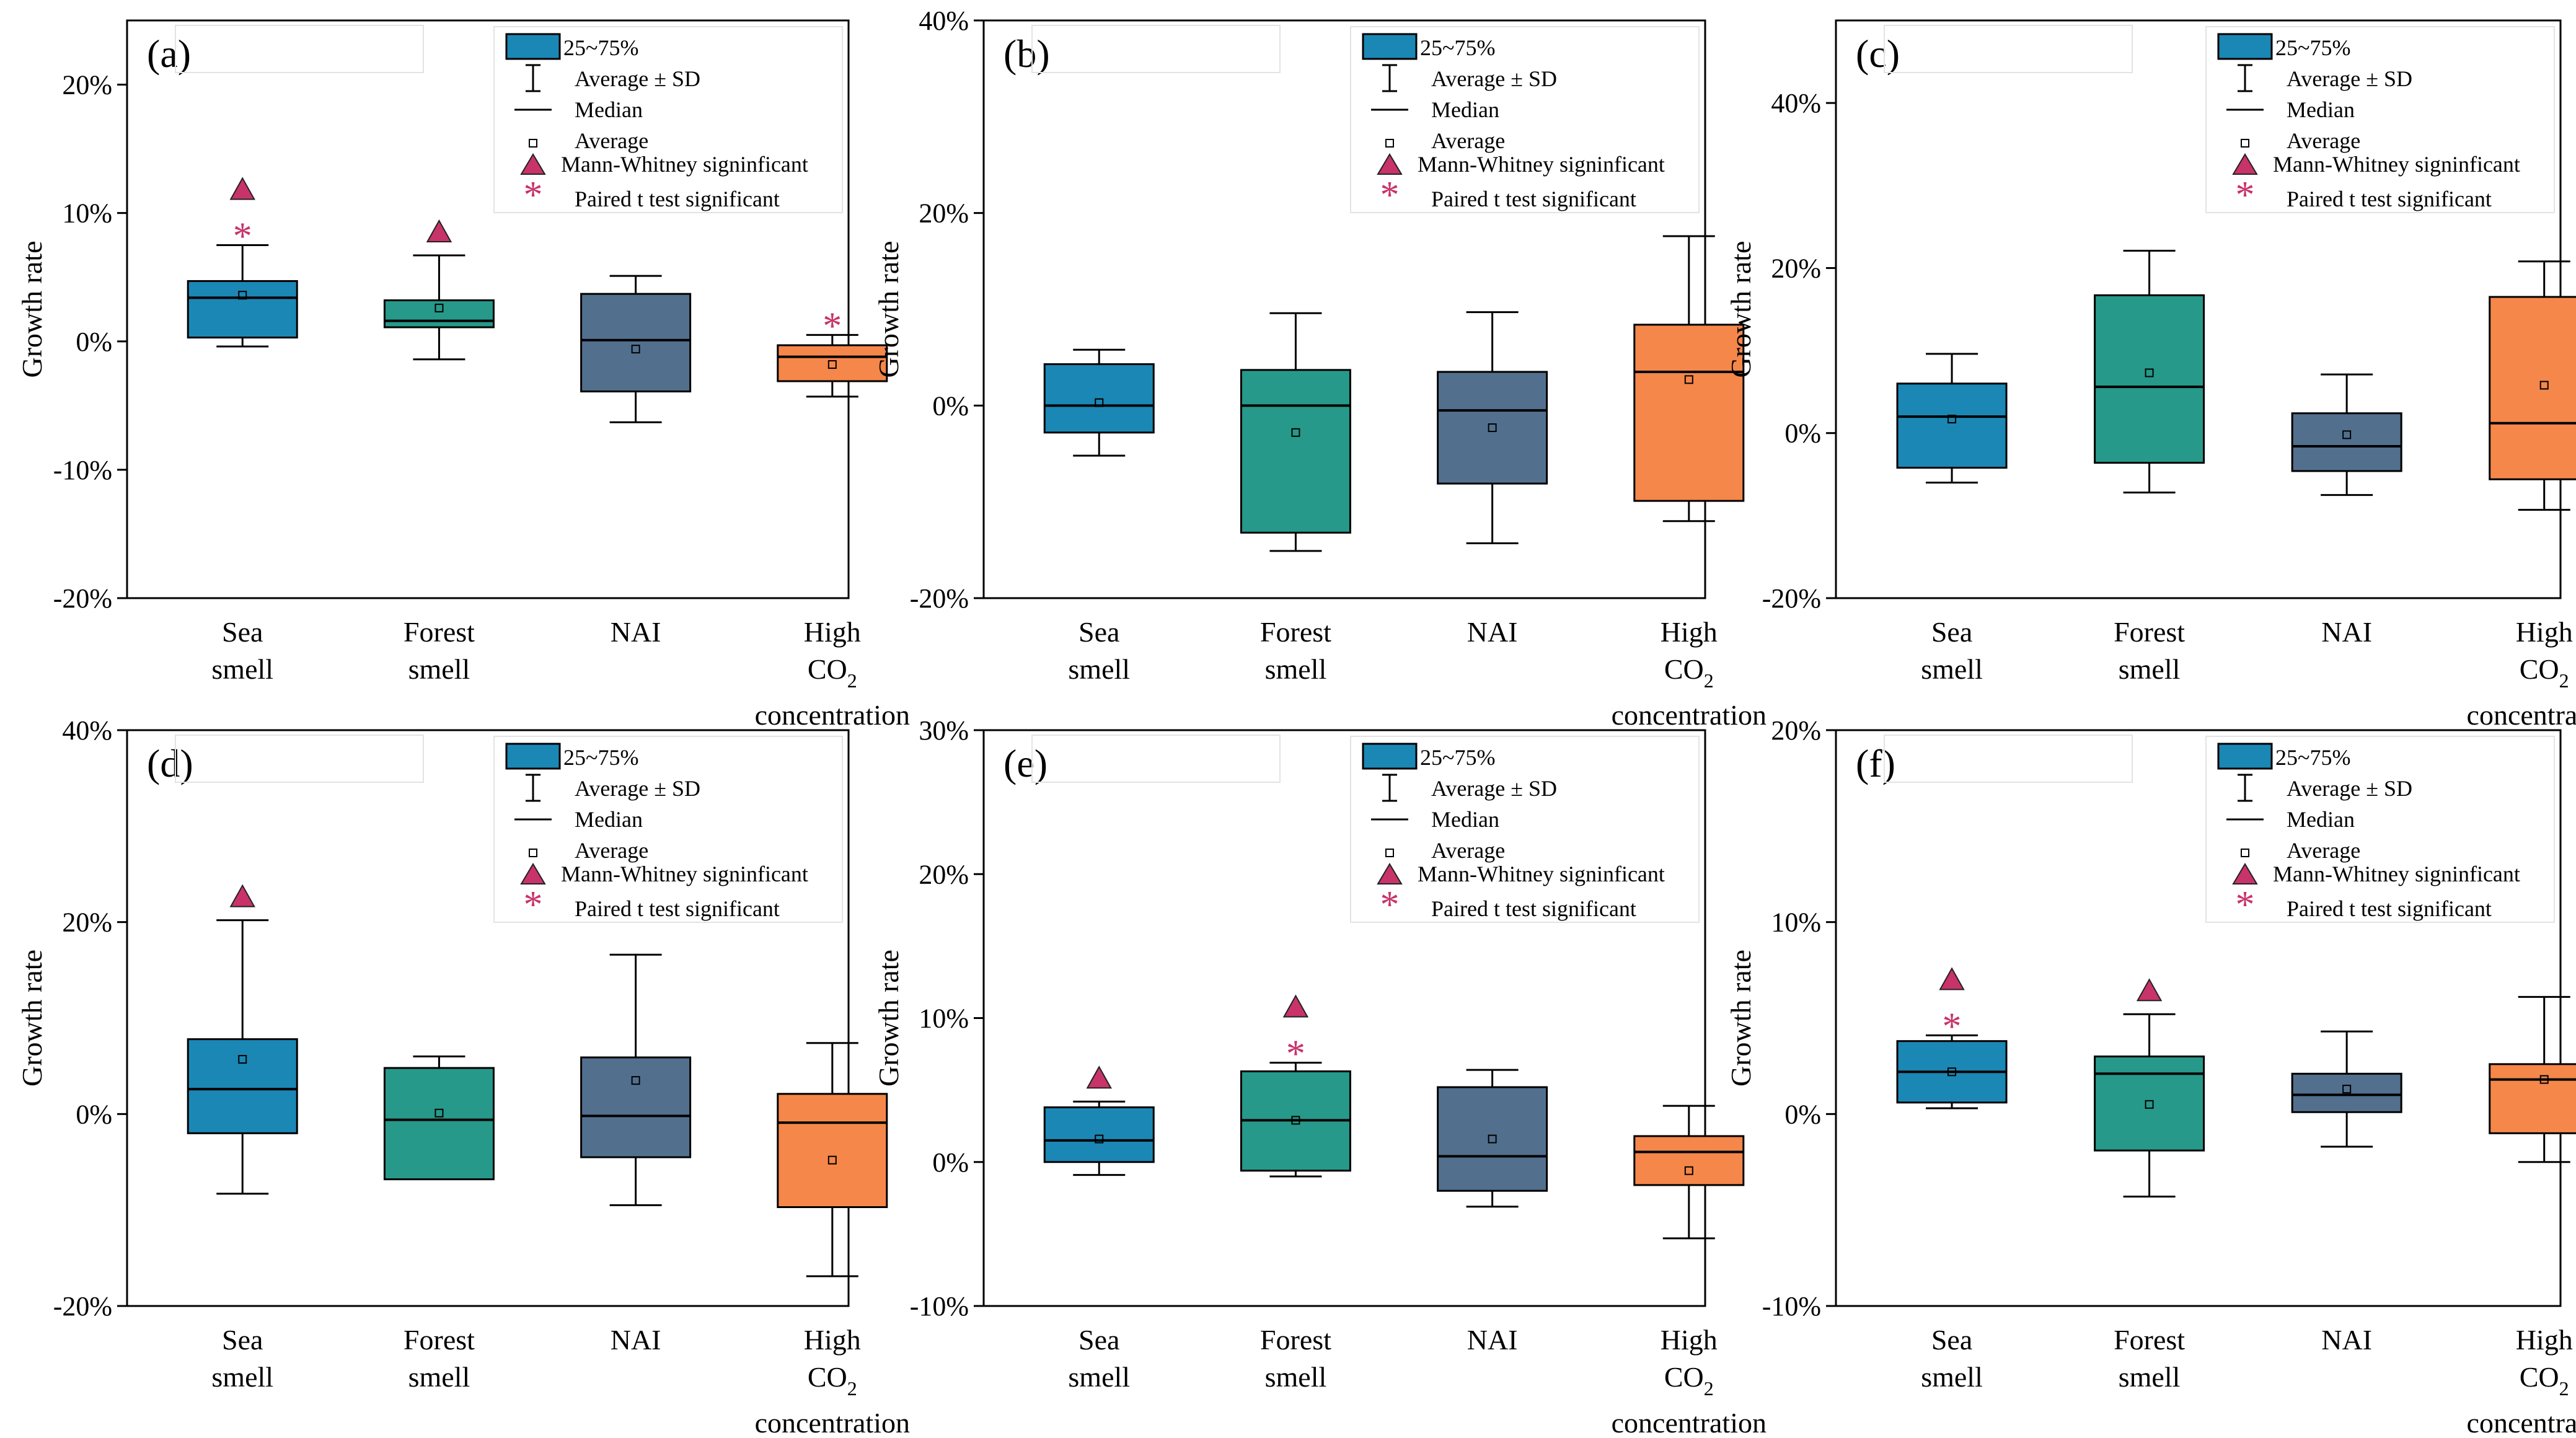 Image resolution: width=2576 pixels, height=1438 pixels. I want to click on panel-label: (d), so click(170, 763).